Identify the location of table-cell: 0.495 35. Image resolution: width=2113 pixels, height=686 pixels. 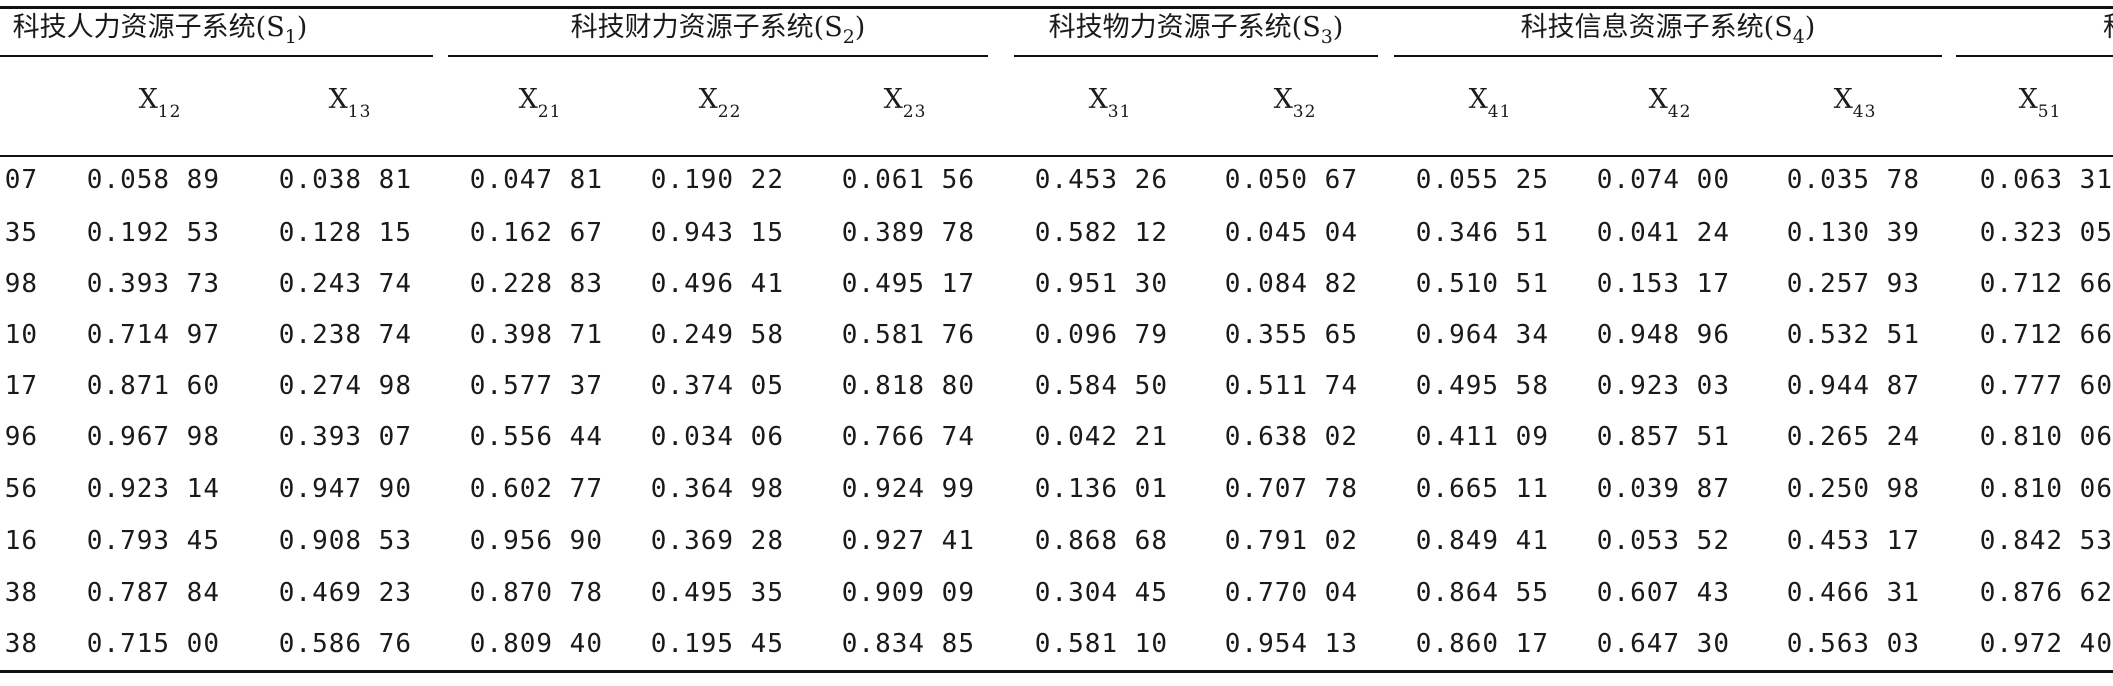
(717, 593).